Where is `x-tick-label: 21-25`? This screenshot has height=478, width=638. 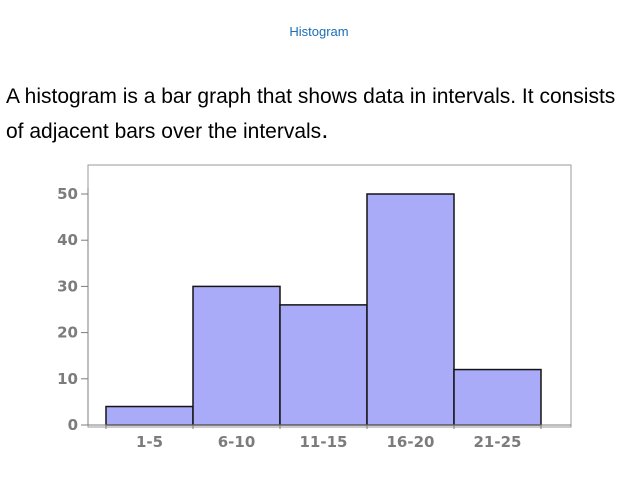 x-tick-label: 21-25 is located at coordinates (498, 442).